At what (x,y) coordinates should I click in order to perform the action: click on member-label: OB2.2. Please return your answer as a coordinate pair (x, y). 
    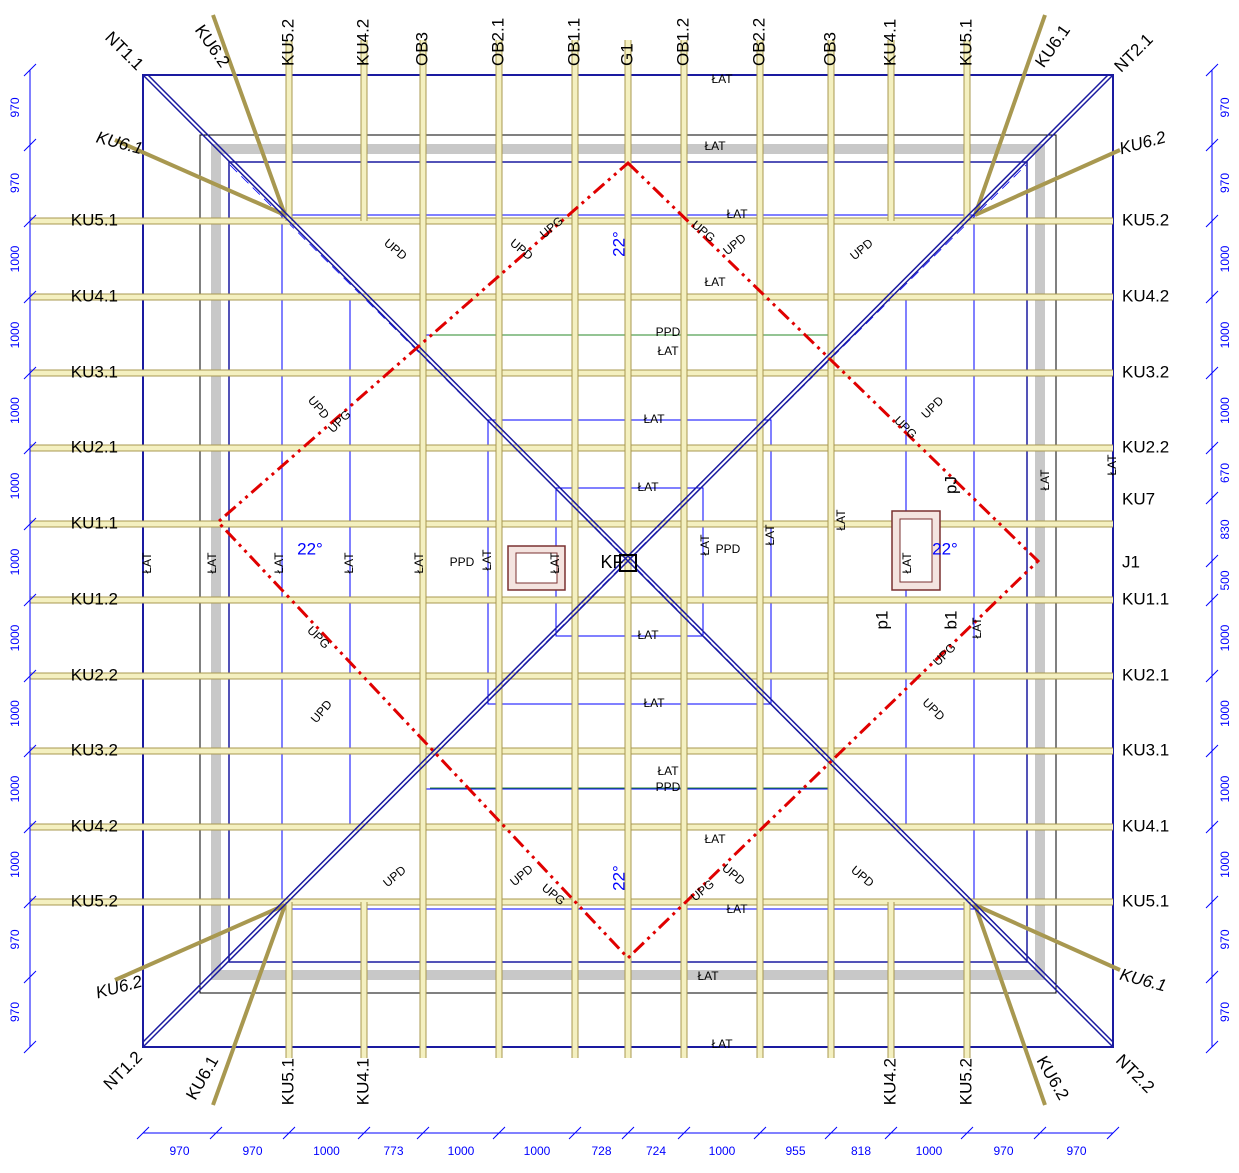
    Looking at the image, I should click on (758, 42).